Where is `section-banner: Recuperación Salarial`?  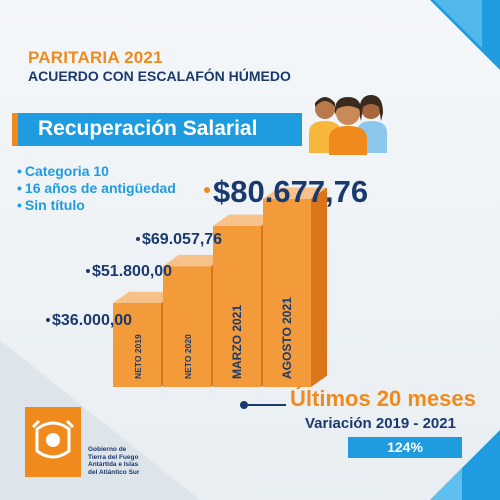 section-banner: Recuperación Salarial is located at coordinates (157, 129).